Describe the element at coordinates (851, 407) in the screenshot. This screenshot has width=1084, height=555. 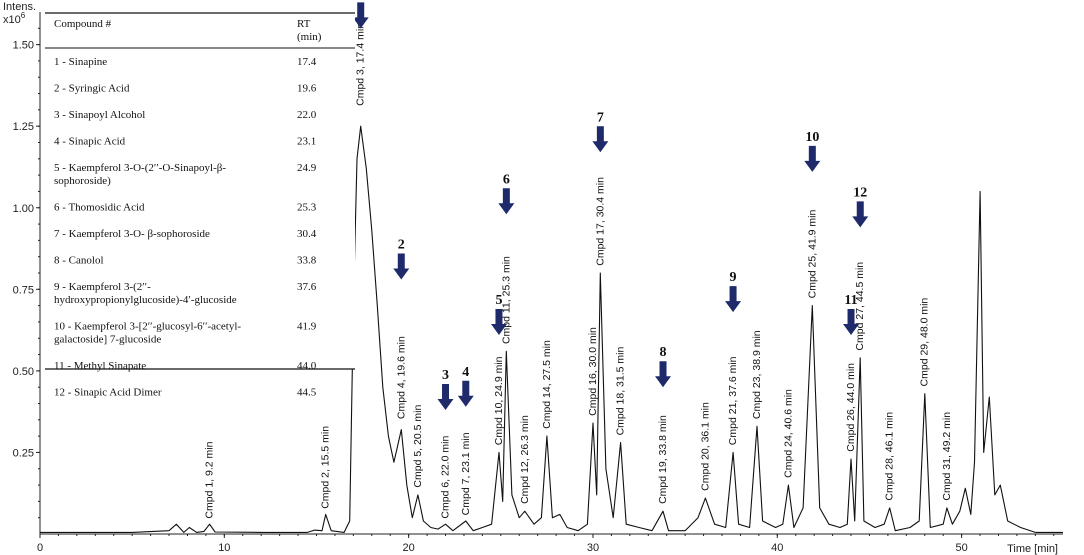
I see `peak-label: Cmpd 26, 44.0 min` at that location.